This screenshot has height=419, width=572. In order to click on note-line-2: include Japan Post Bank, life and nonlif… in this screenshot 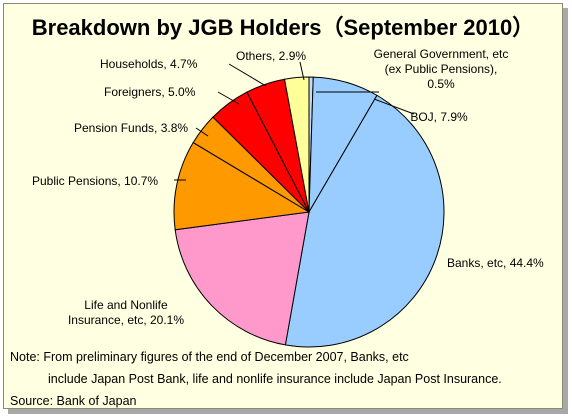, I will do `click(275, 379)`.